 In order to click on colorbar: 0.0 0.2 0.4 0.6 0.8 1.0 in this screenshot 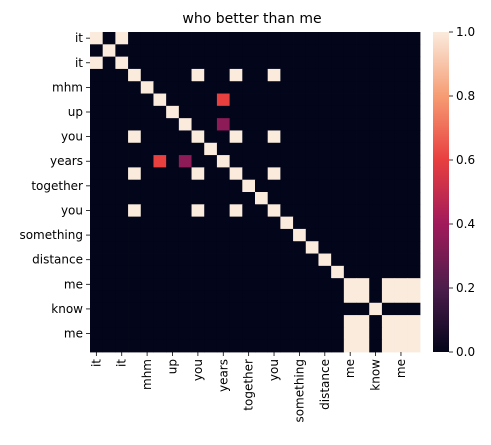, I will do `click(454, 192)`.